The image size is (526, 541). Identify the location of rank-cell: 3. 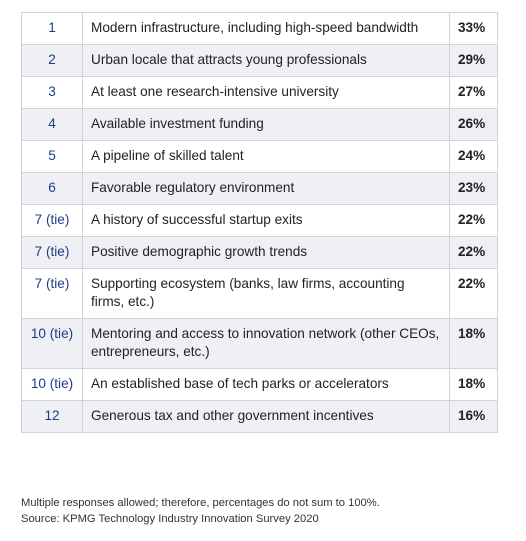
(52, 92).